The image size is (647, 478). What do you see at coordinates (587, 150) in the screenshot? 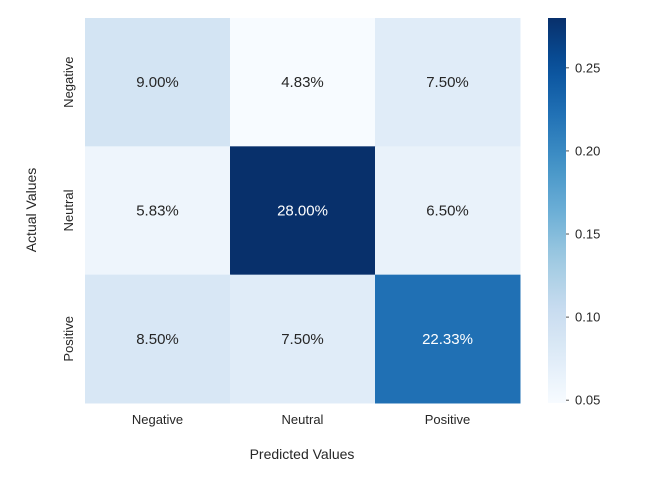
I see `colorbar-tick-label: 0.20` at bounding box center [587, 150].